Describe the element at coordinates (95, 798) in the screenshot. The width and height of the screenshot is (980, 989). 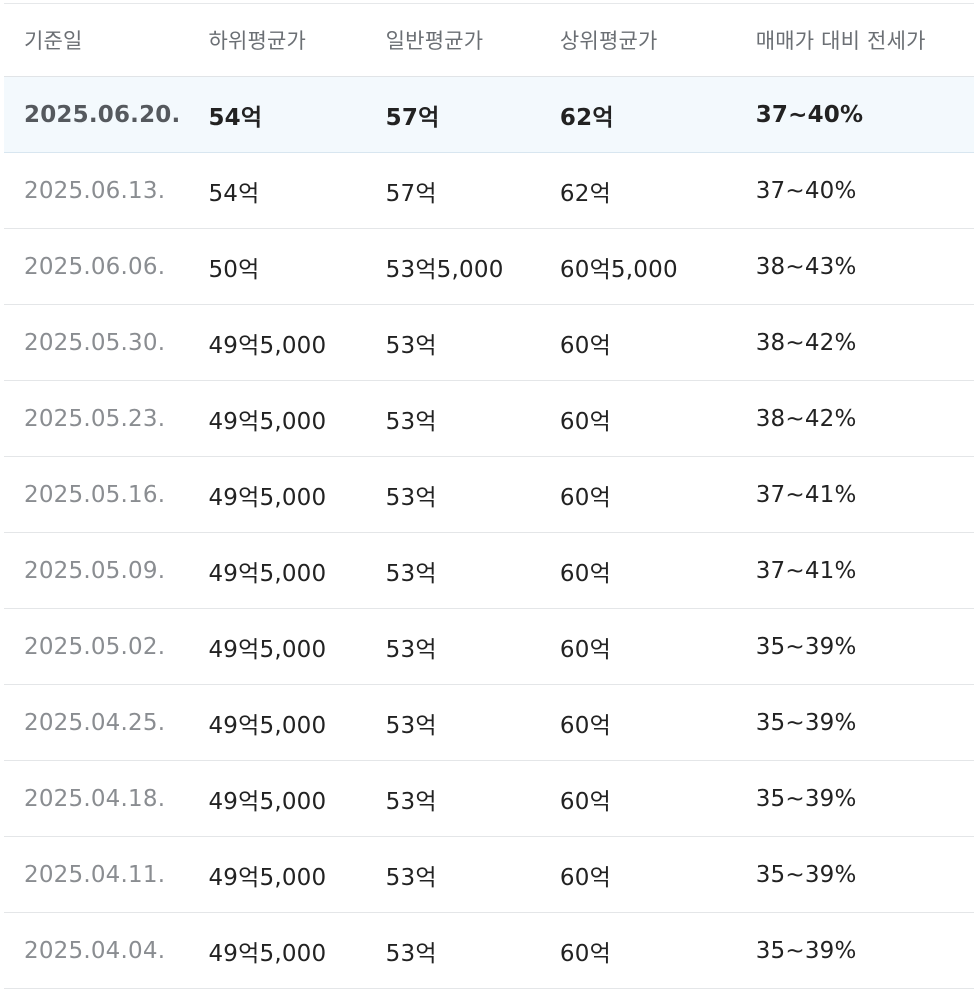
I see `cell-date: 2025.04.18.` at that location.